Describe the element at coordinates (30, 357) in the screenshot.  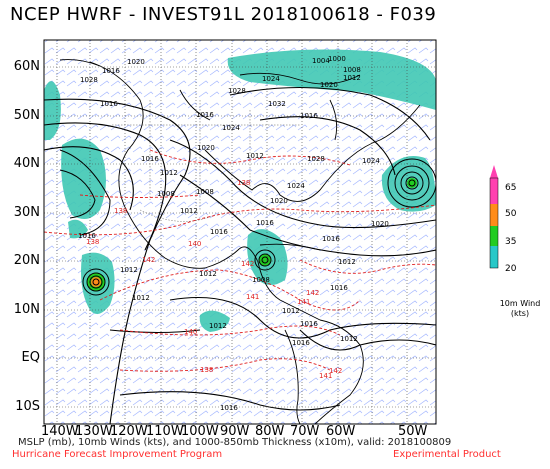
I see `lat-label-eq: EQ` at that location.